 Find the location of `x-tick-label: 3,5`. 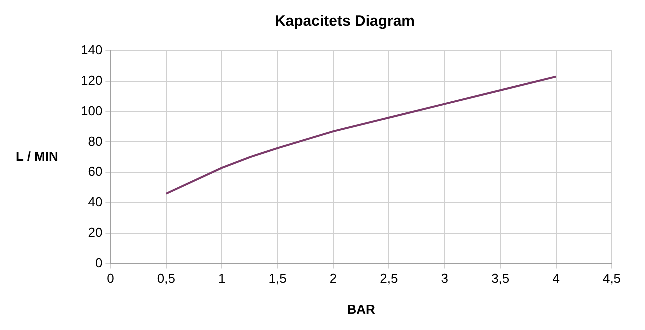

x-tick-label: 3,5 is located at coordinates (501, 278).